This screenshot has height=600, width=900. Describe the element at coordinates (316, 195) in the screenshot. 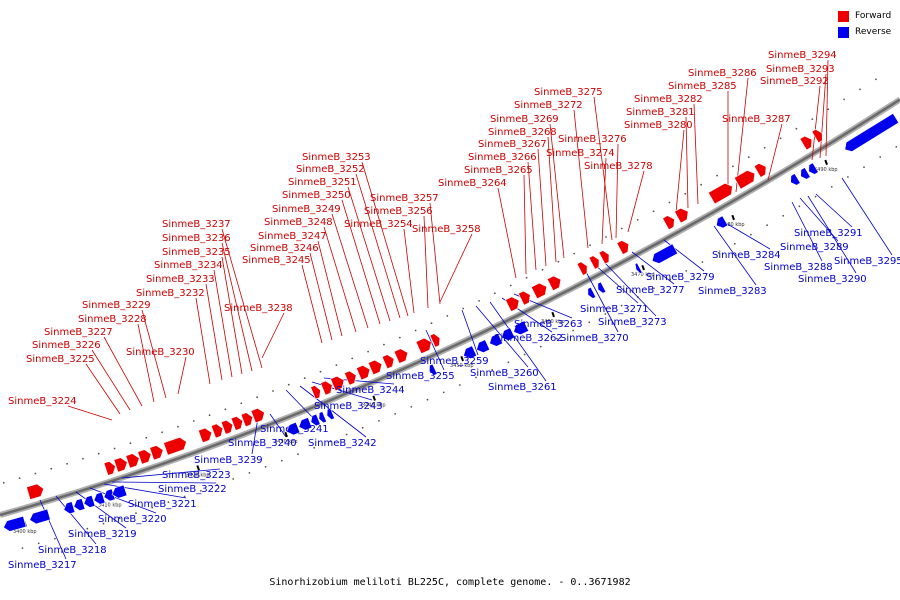

I see `gene-label-sinmeb-3250: SinmeB_3250` at that location.